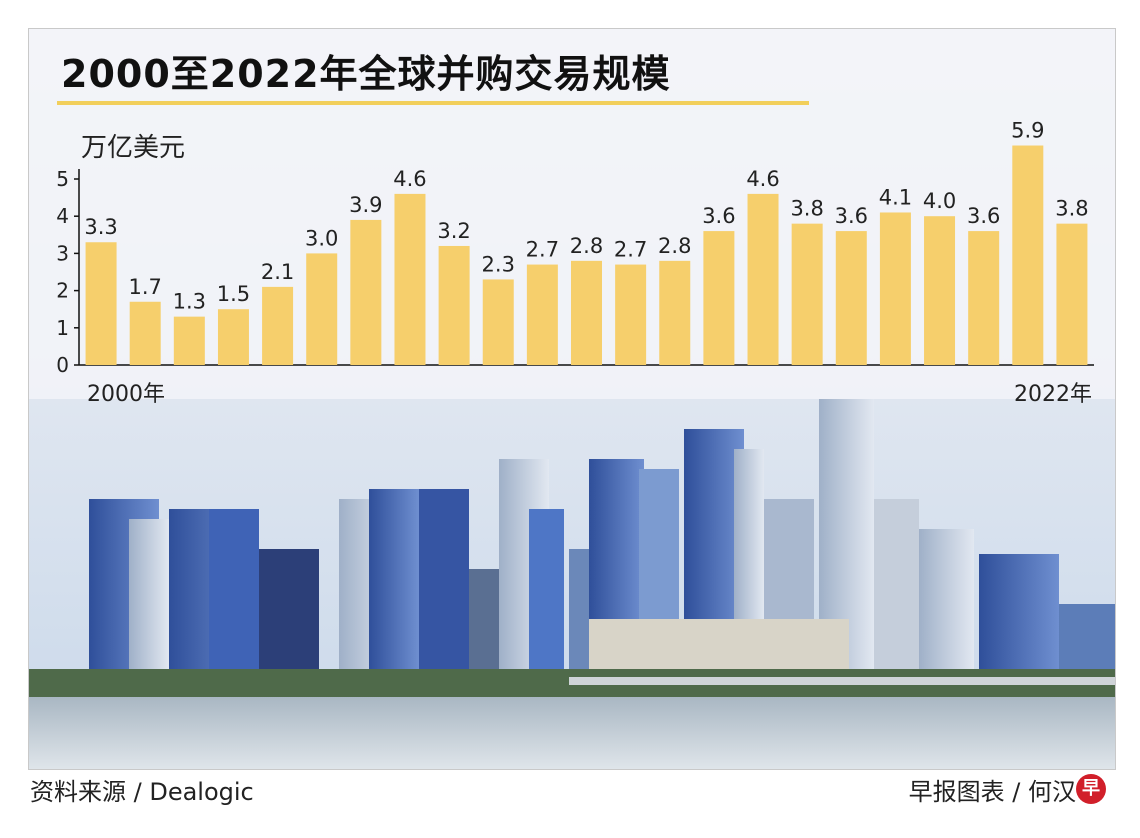  Describe the element at coordinates (322, 309) in the screenshot. I see `bar-2005` at that location.